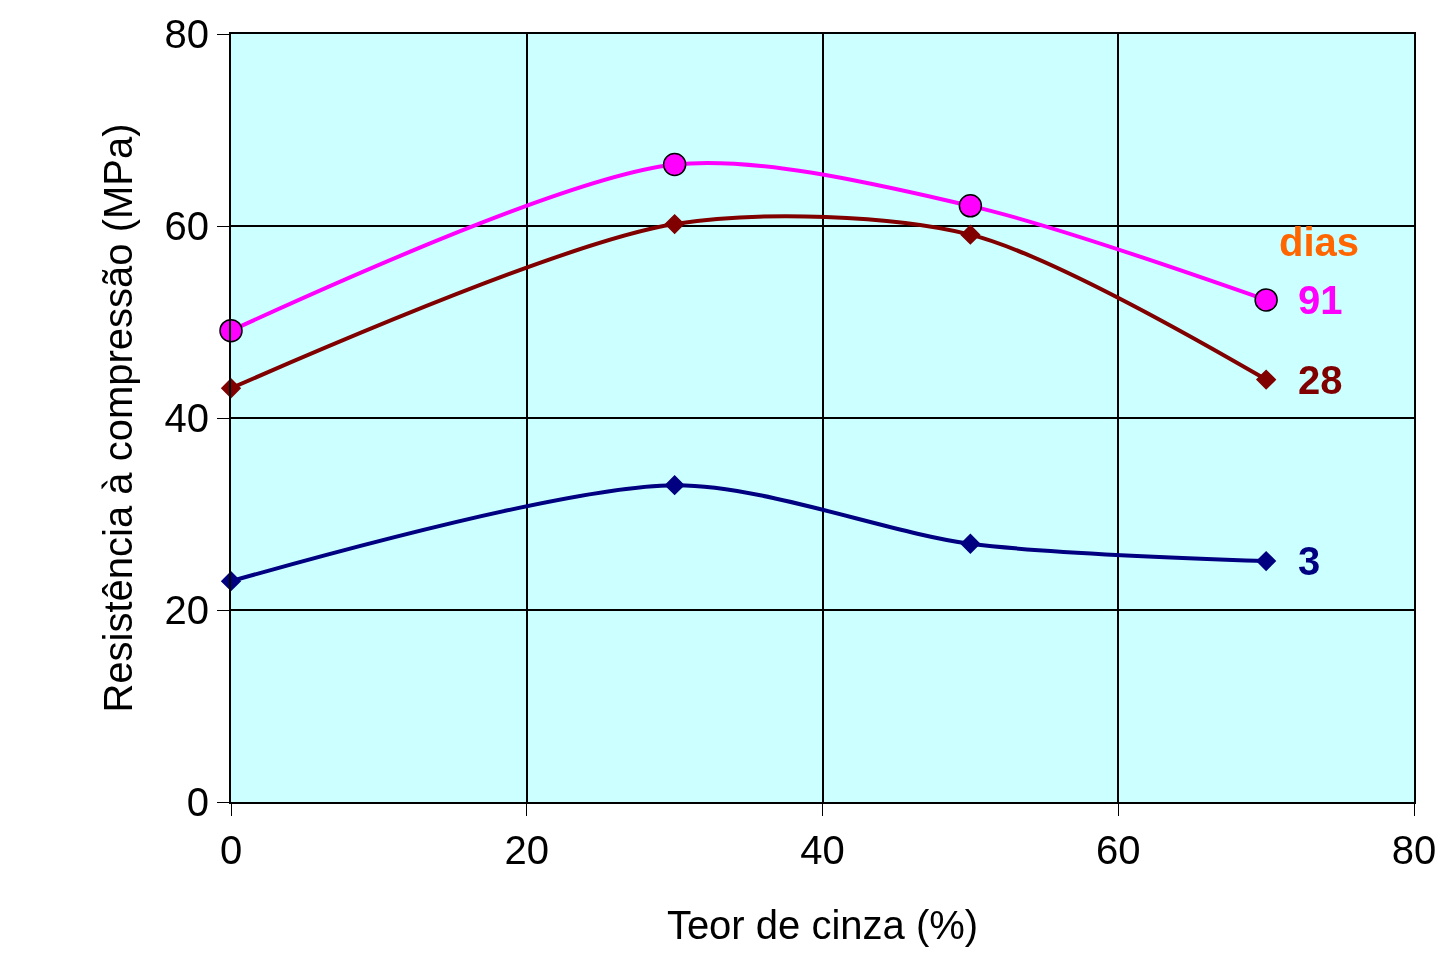  Describe the element at coordinates (186, 610) in the screenshot. I see `y-tick-label: 20` at that location.